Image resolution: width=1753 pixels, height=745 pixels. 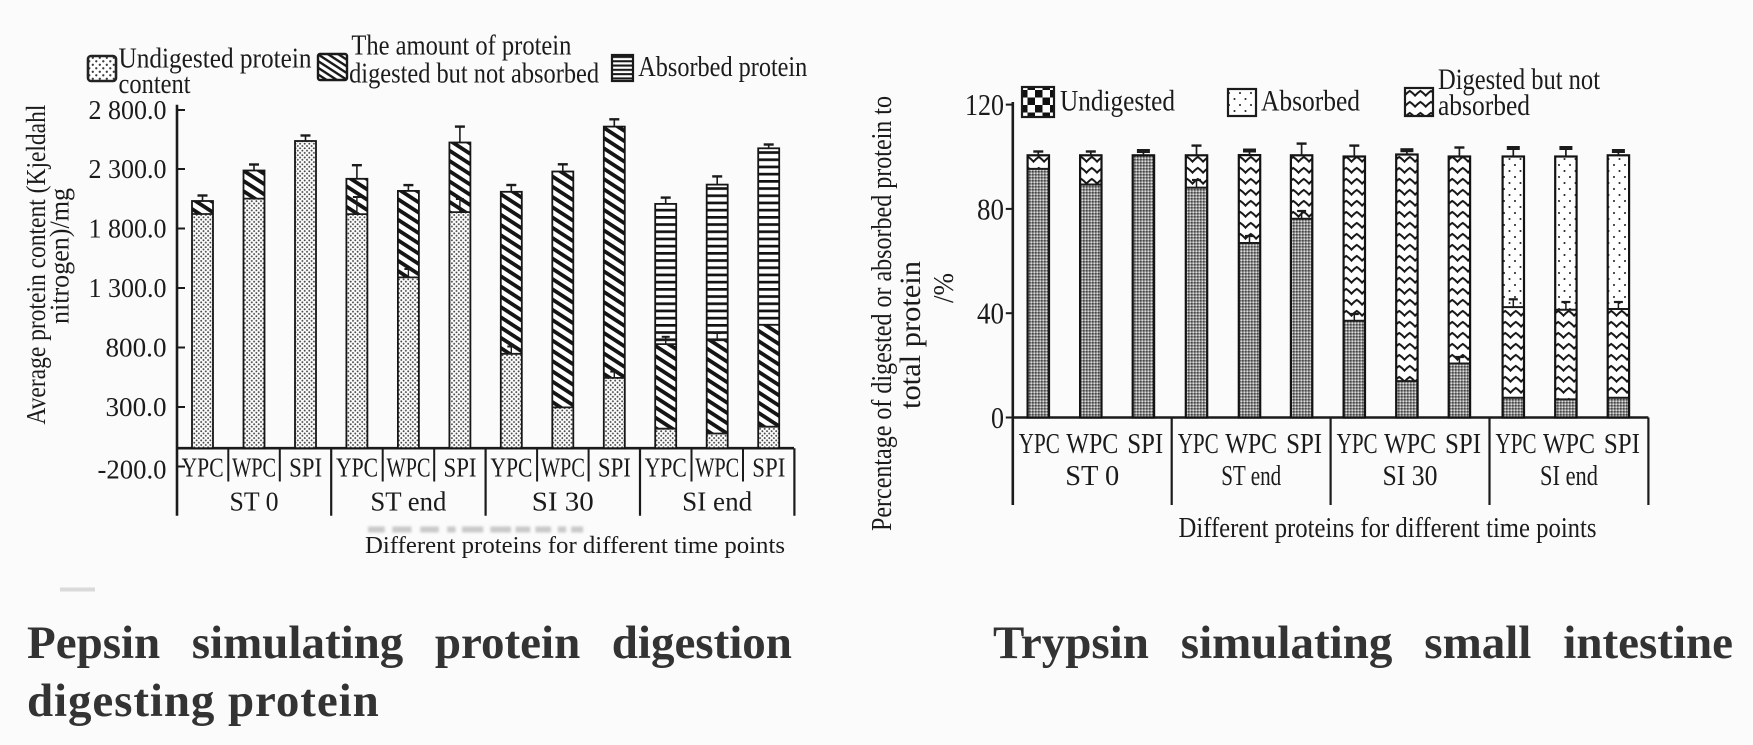 What do you see at coordinates (474, 73) in the screenshot?
I see `svg-text: digested but not absorbed` at bounding box center [474, 73].